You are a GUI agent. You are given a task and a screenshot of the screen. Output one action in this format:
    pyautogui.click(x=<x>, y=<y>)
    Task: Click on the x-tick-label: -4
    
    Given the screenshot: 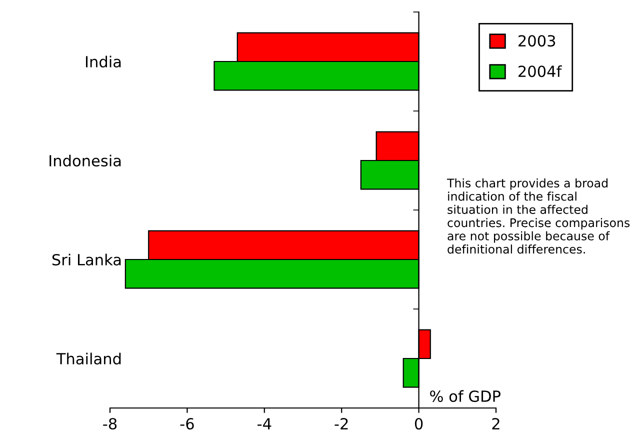 What is the action you would take?
    pyautogui.click(x=265, y=424)
    